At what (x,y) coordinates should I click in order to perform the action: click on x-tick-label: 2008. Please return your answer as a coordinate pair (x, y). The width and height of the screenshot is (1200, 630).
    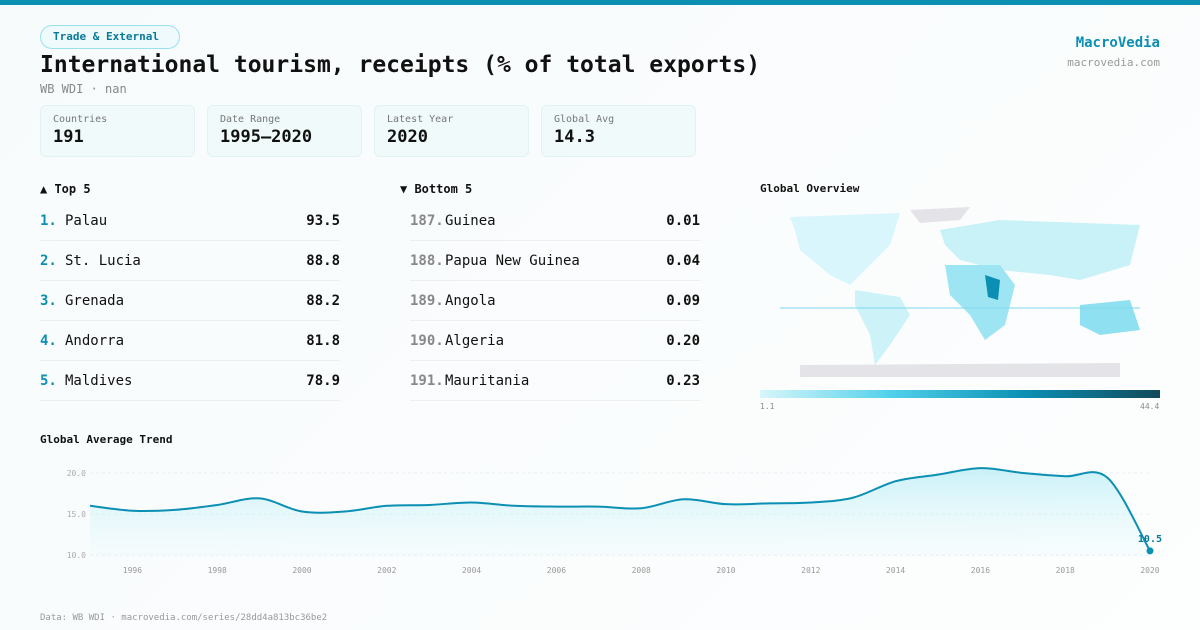
    Looking at the image, I should click on (641, 570).